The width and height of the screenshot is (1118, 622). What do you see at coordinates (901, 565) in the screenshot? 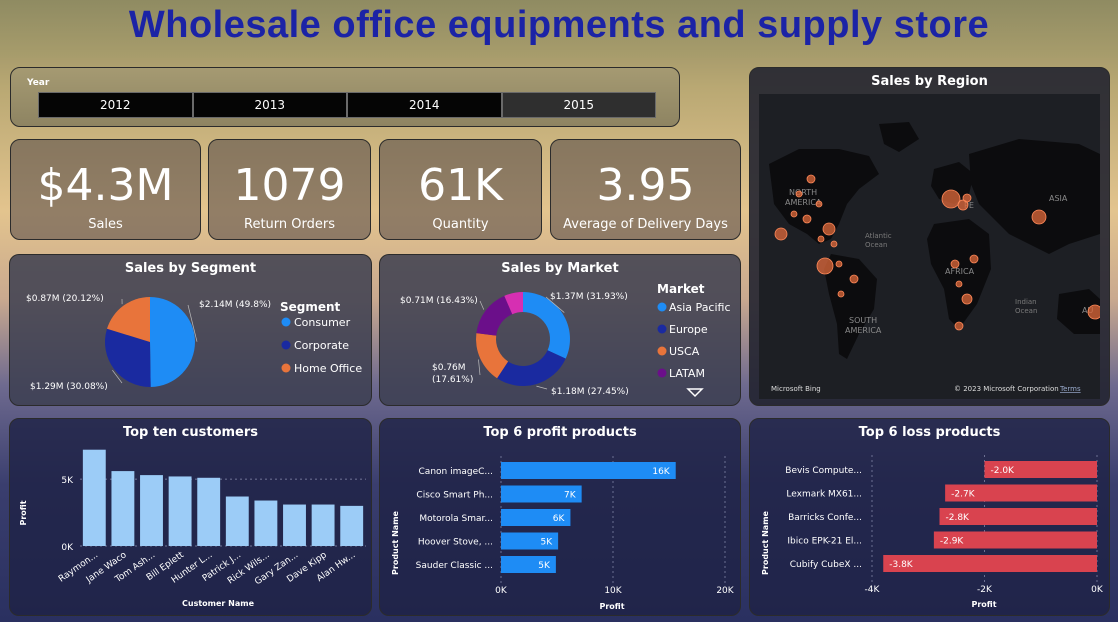
I see `product-value-label: -3.8K` at bounding box center [901, 565].